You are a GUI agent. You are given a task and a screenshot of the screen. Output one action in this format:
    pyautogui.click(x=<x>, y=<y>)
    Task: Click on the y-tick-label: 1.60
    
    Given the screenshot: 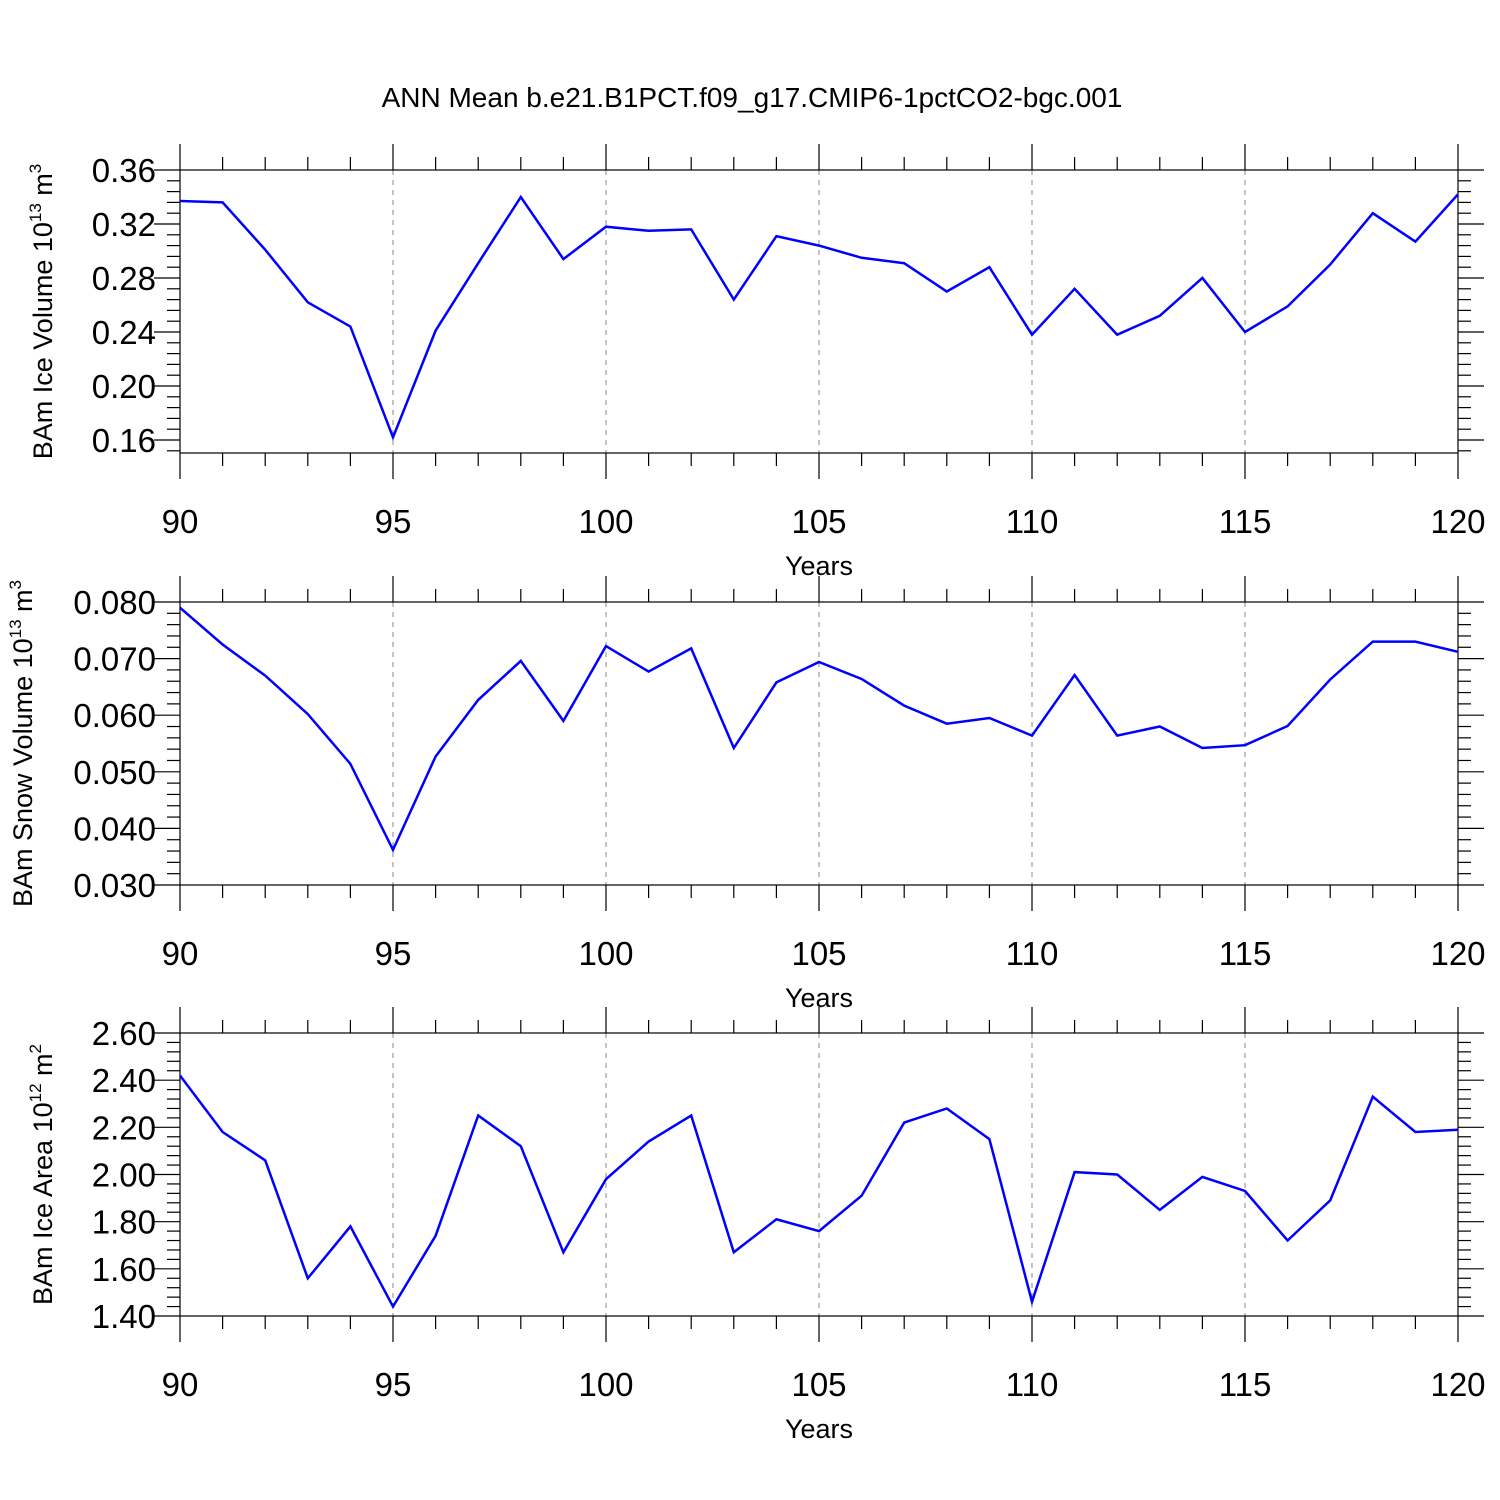 What is the action you would take?
    pyautogui.click(x=124, y=1269)
    